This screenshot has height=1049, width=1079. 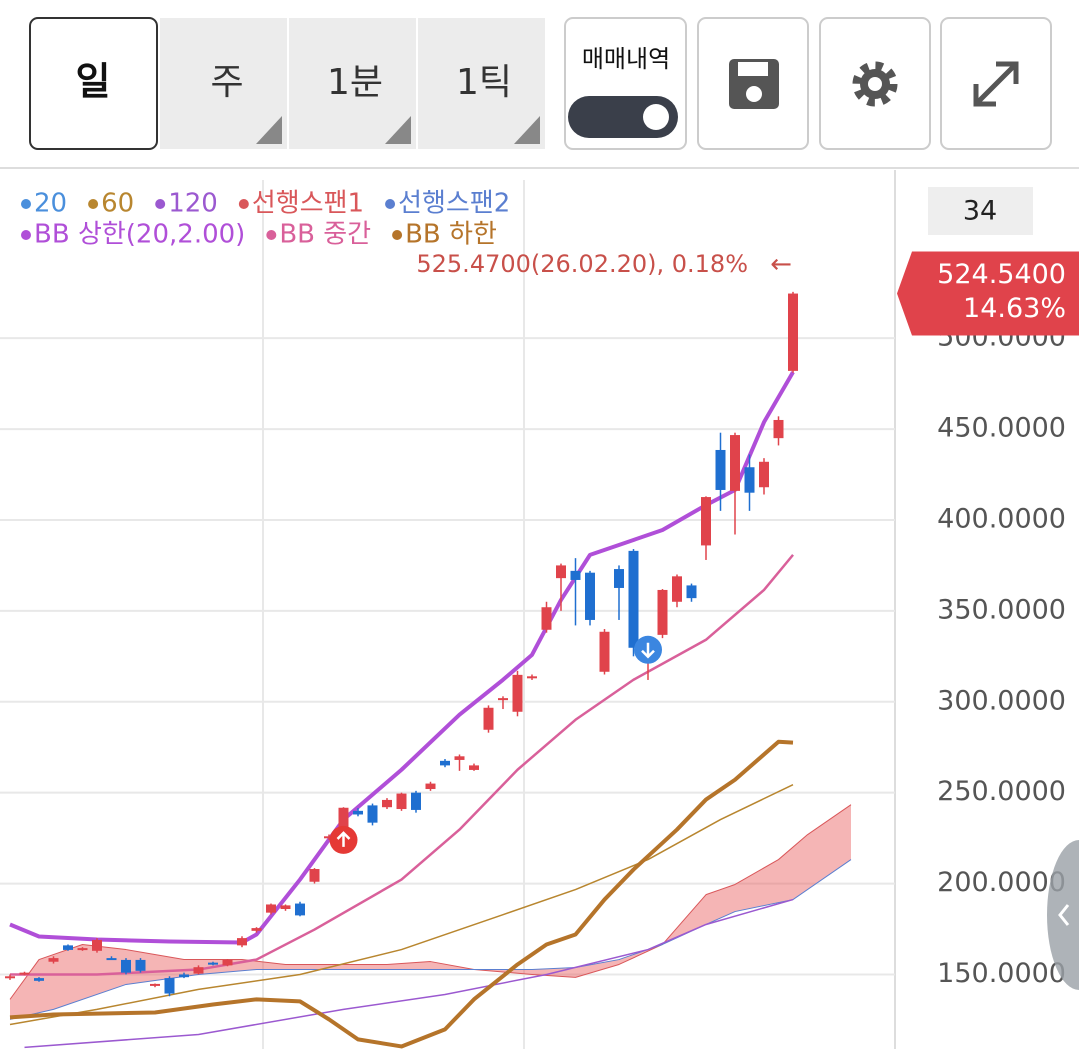 What do you see at coordinates (754, 84) in the screenshot?
I see `save-icon` at bounding box center [754, 84].